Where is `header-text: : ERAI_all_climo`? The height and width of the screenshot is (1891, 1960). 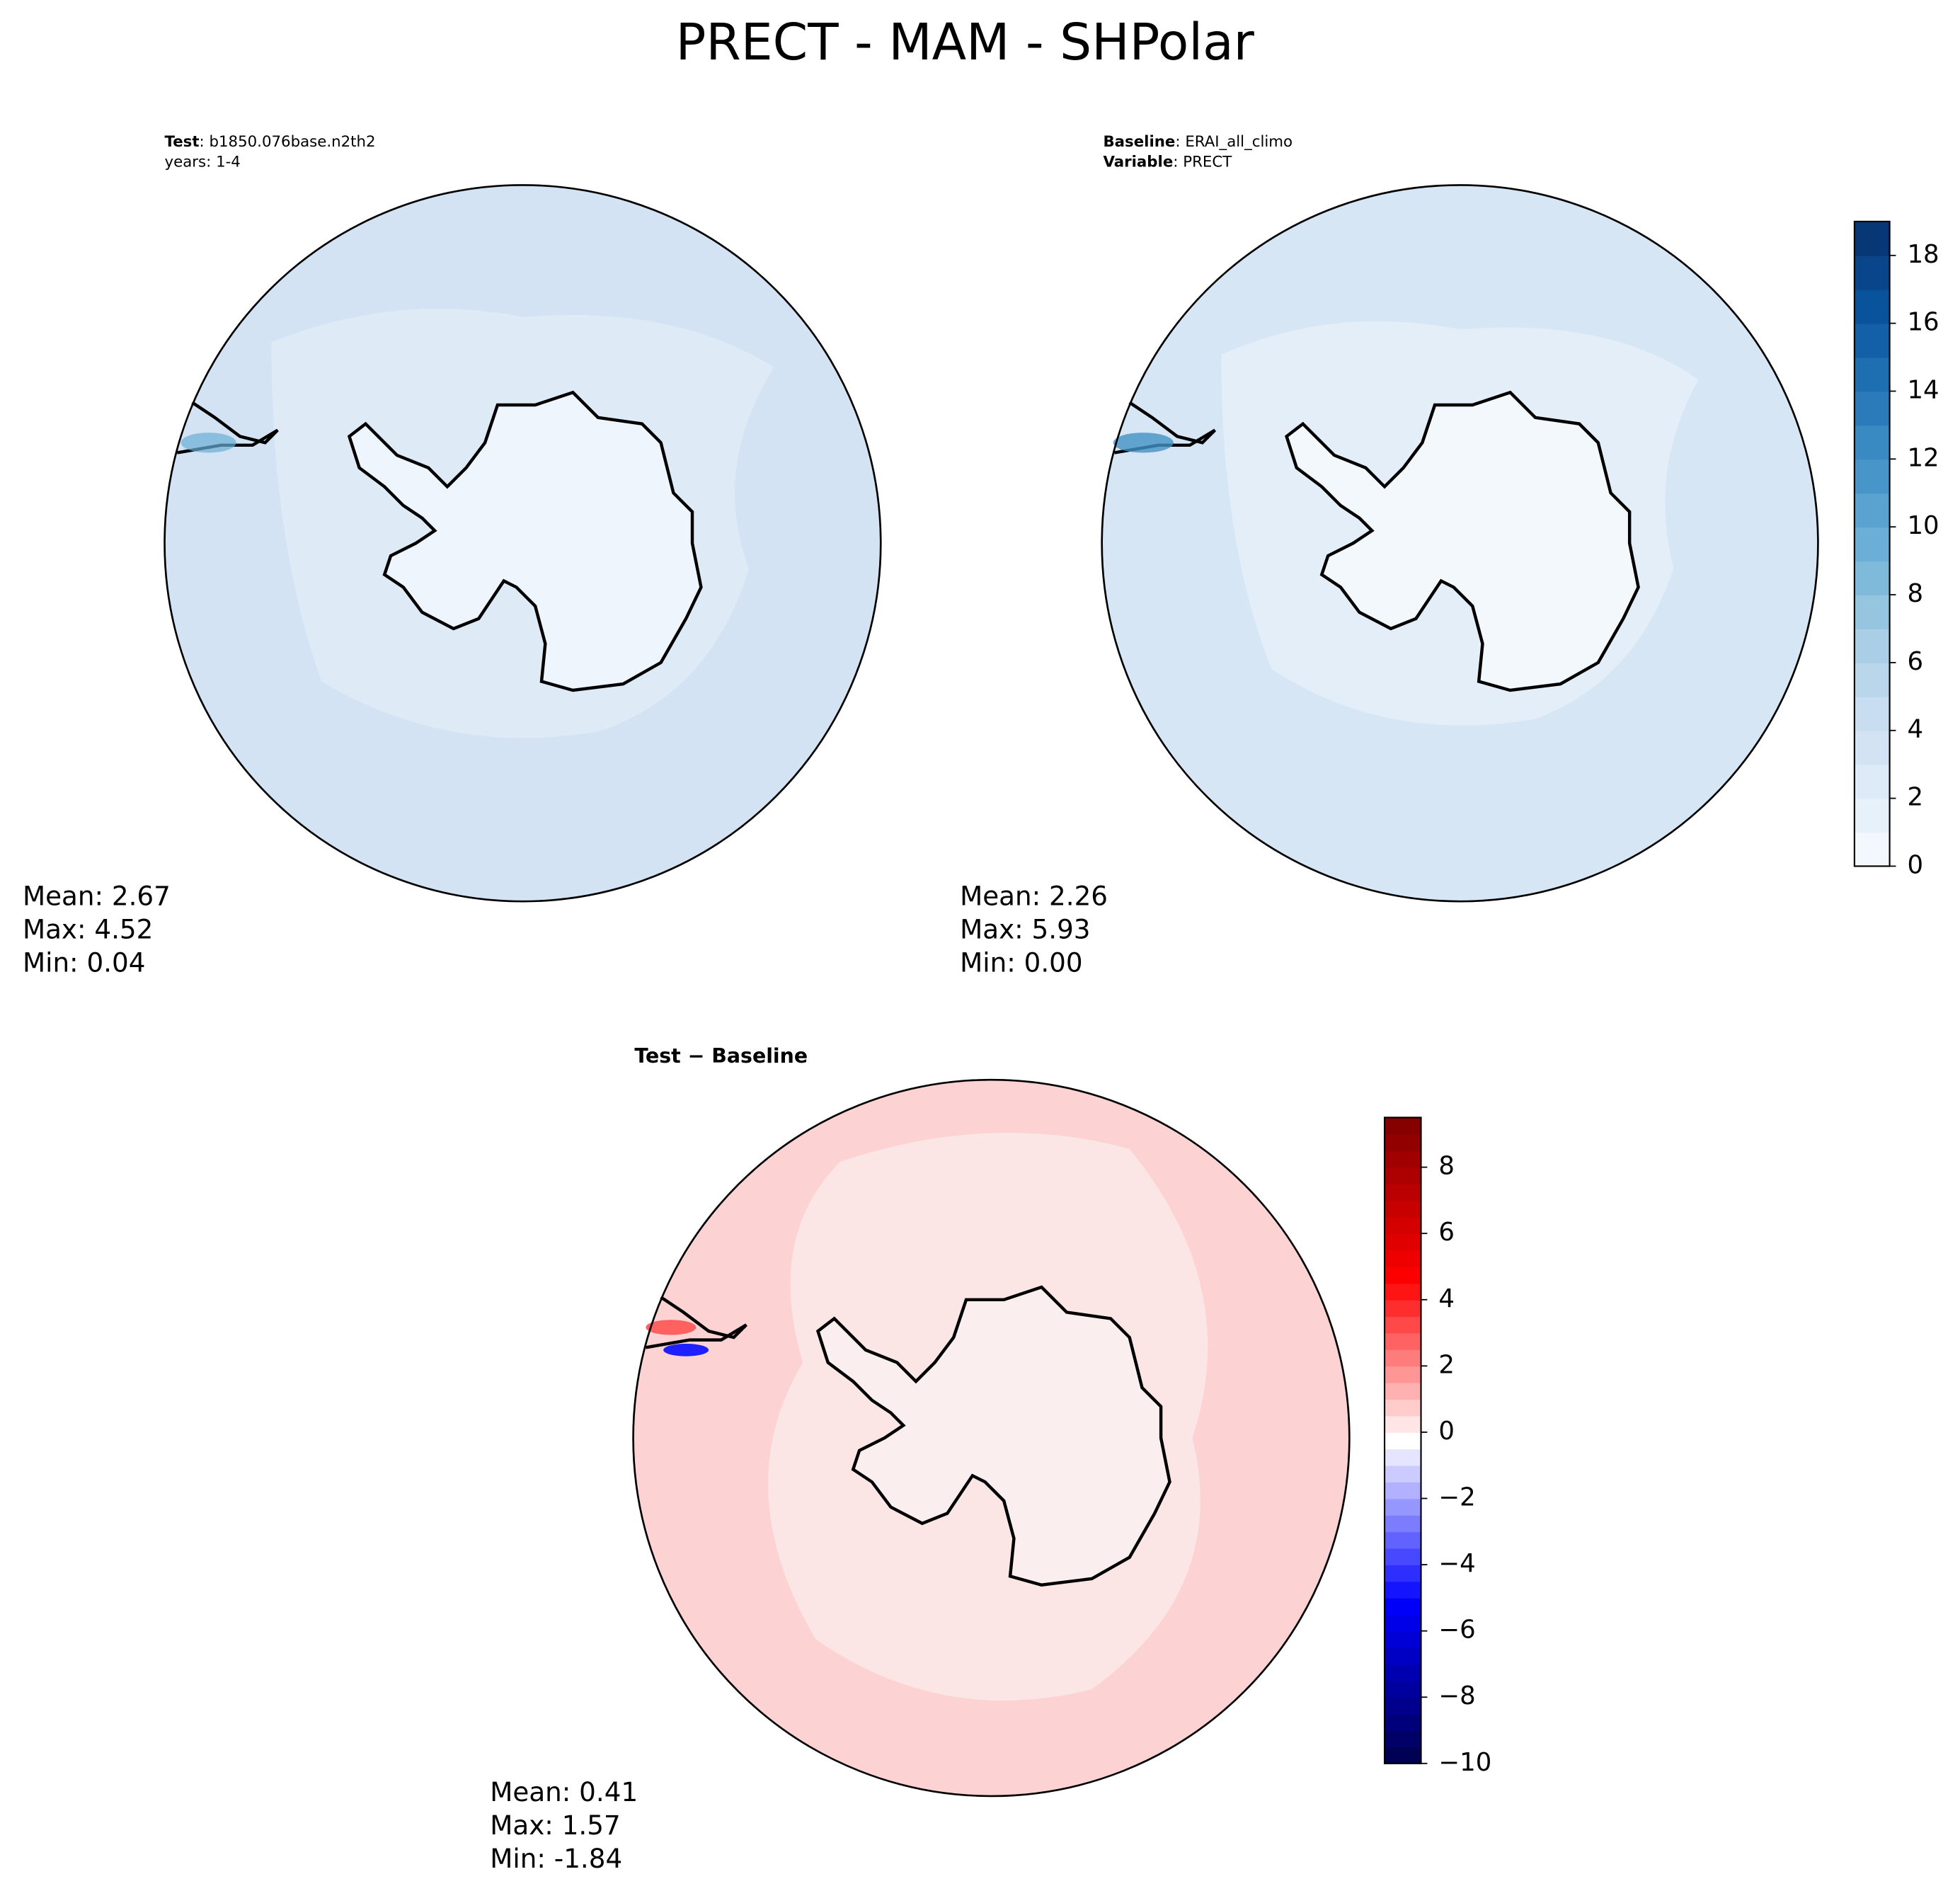
header-text: : ERAI_all_climo is located at coordinates (1234, 142).